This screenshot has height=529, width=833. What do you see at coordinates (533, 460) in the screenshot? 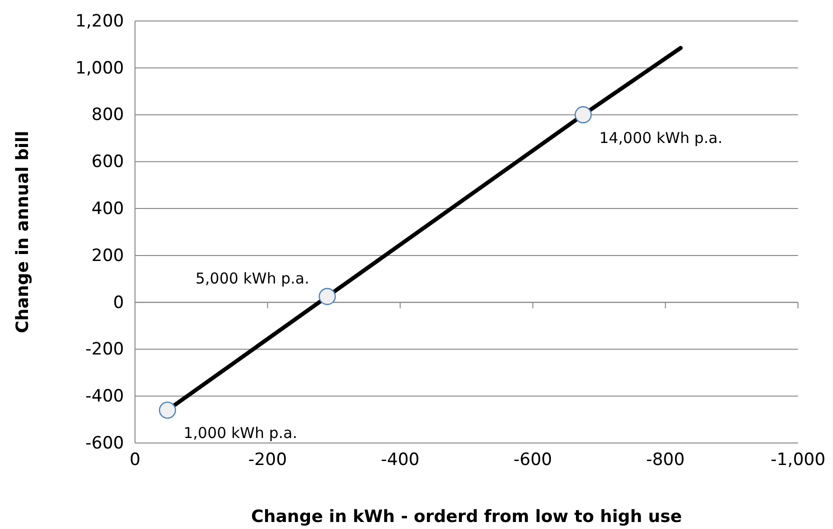
I see `x-tick-label: -600` at bounding box center [533, 460].